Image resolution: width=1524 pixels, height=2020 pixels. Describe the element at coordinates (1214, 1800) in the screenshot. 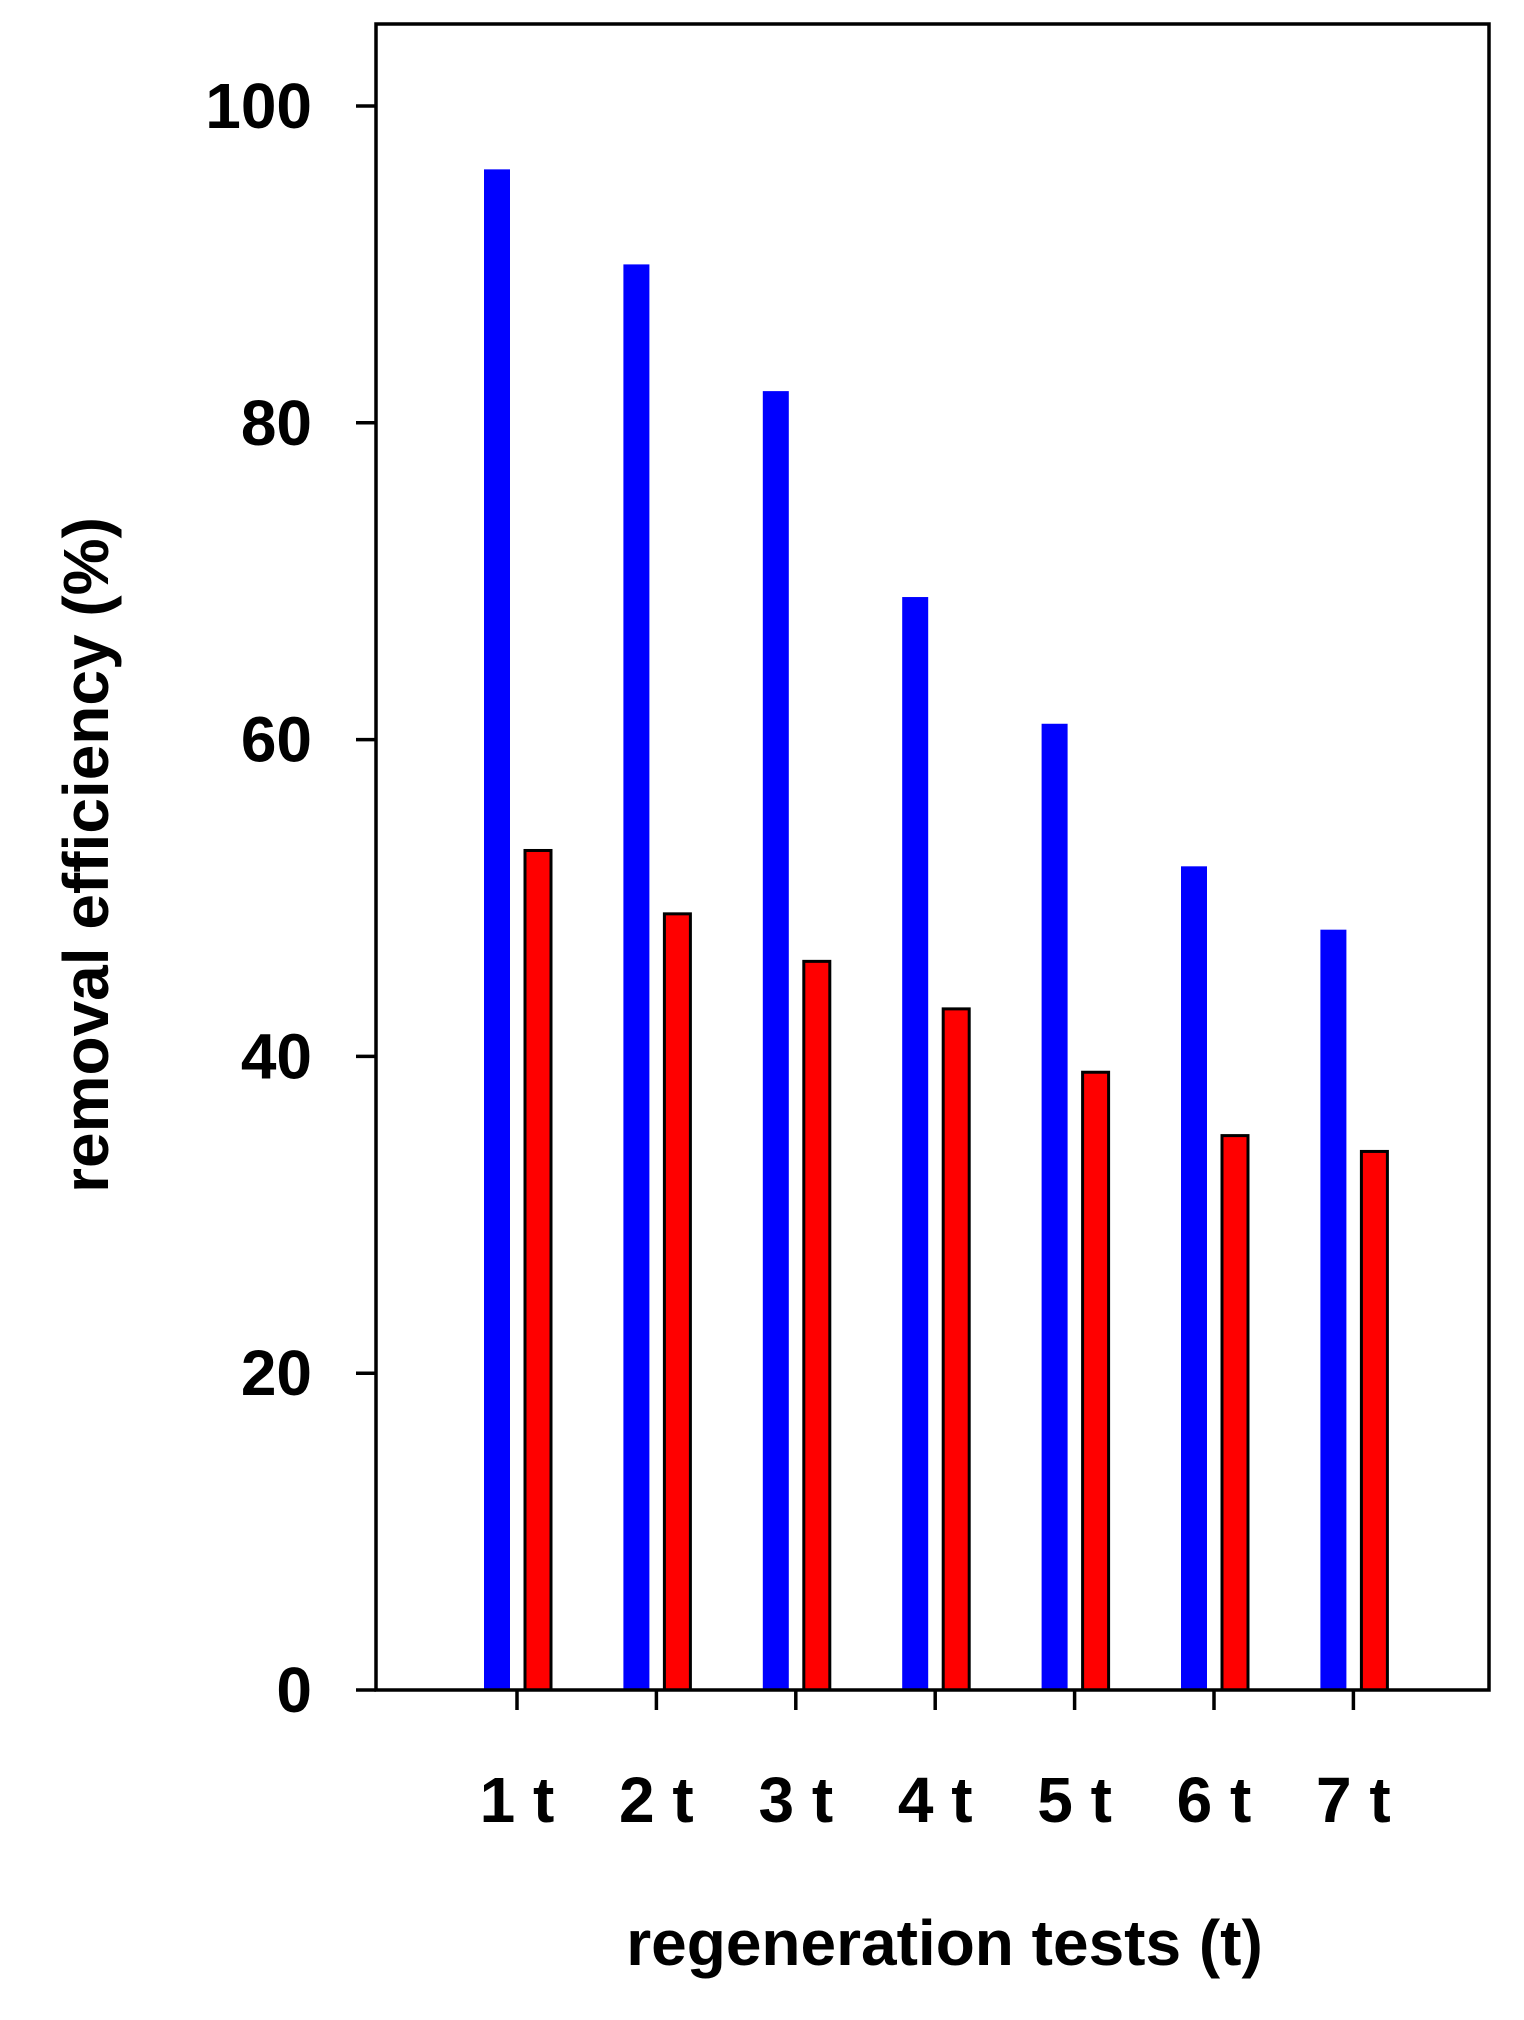

I see `x-tick-label-6: 6 t` at that location.